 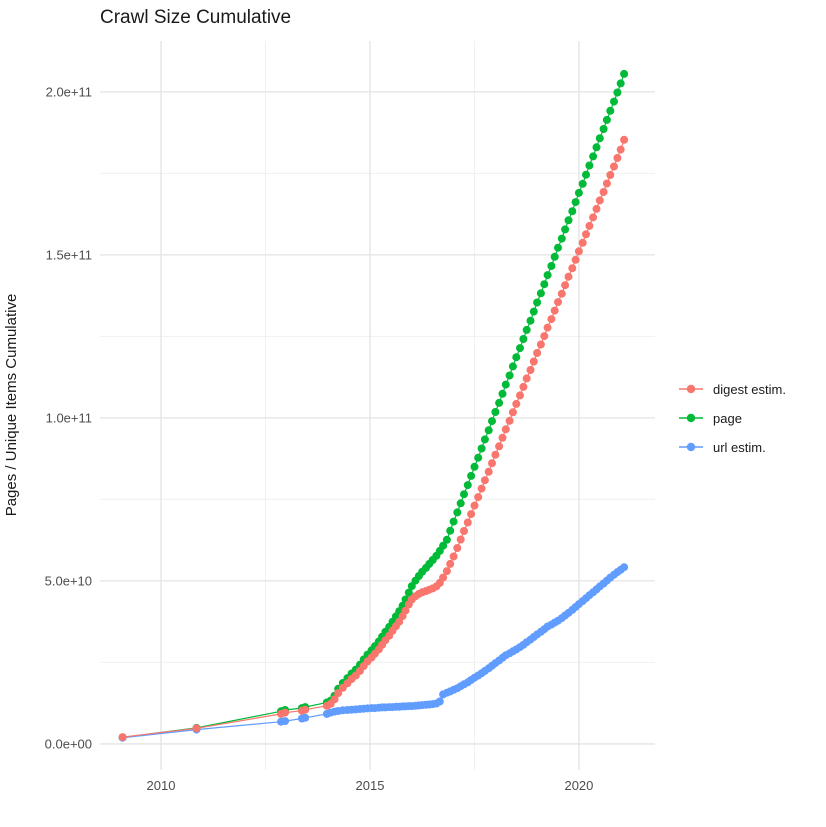 I want to click on legend-key-page-icon, so click(x=691, y=418).